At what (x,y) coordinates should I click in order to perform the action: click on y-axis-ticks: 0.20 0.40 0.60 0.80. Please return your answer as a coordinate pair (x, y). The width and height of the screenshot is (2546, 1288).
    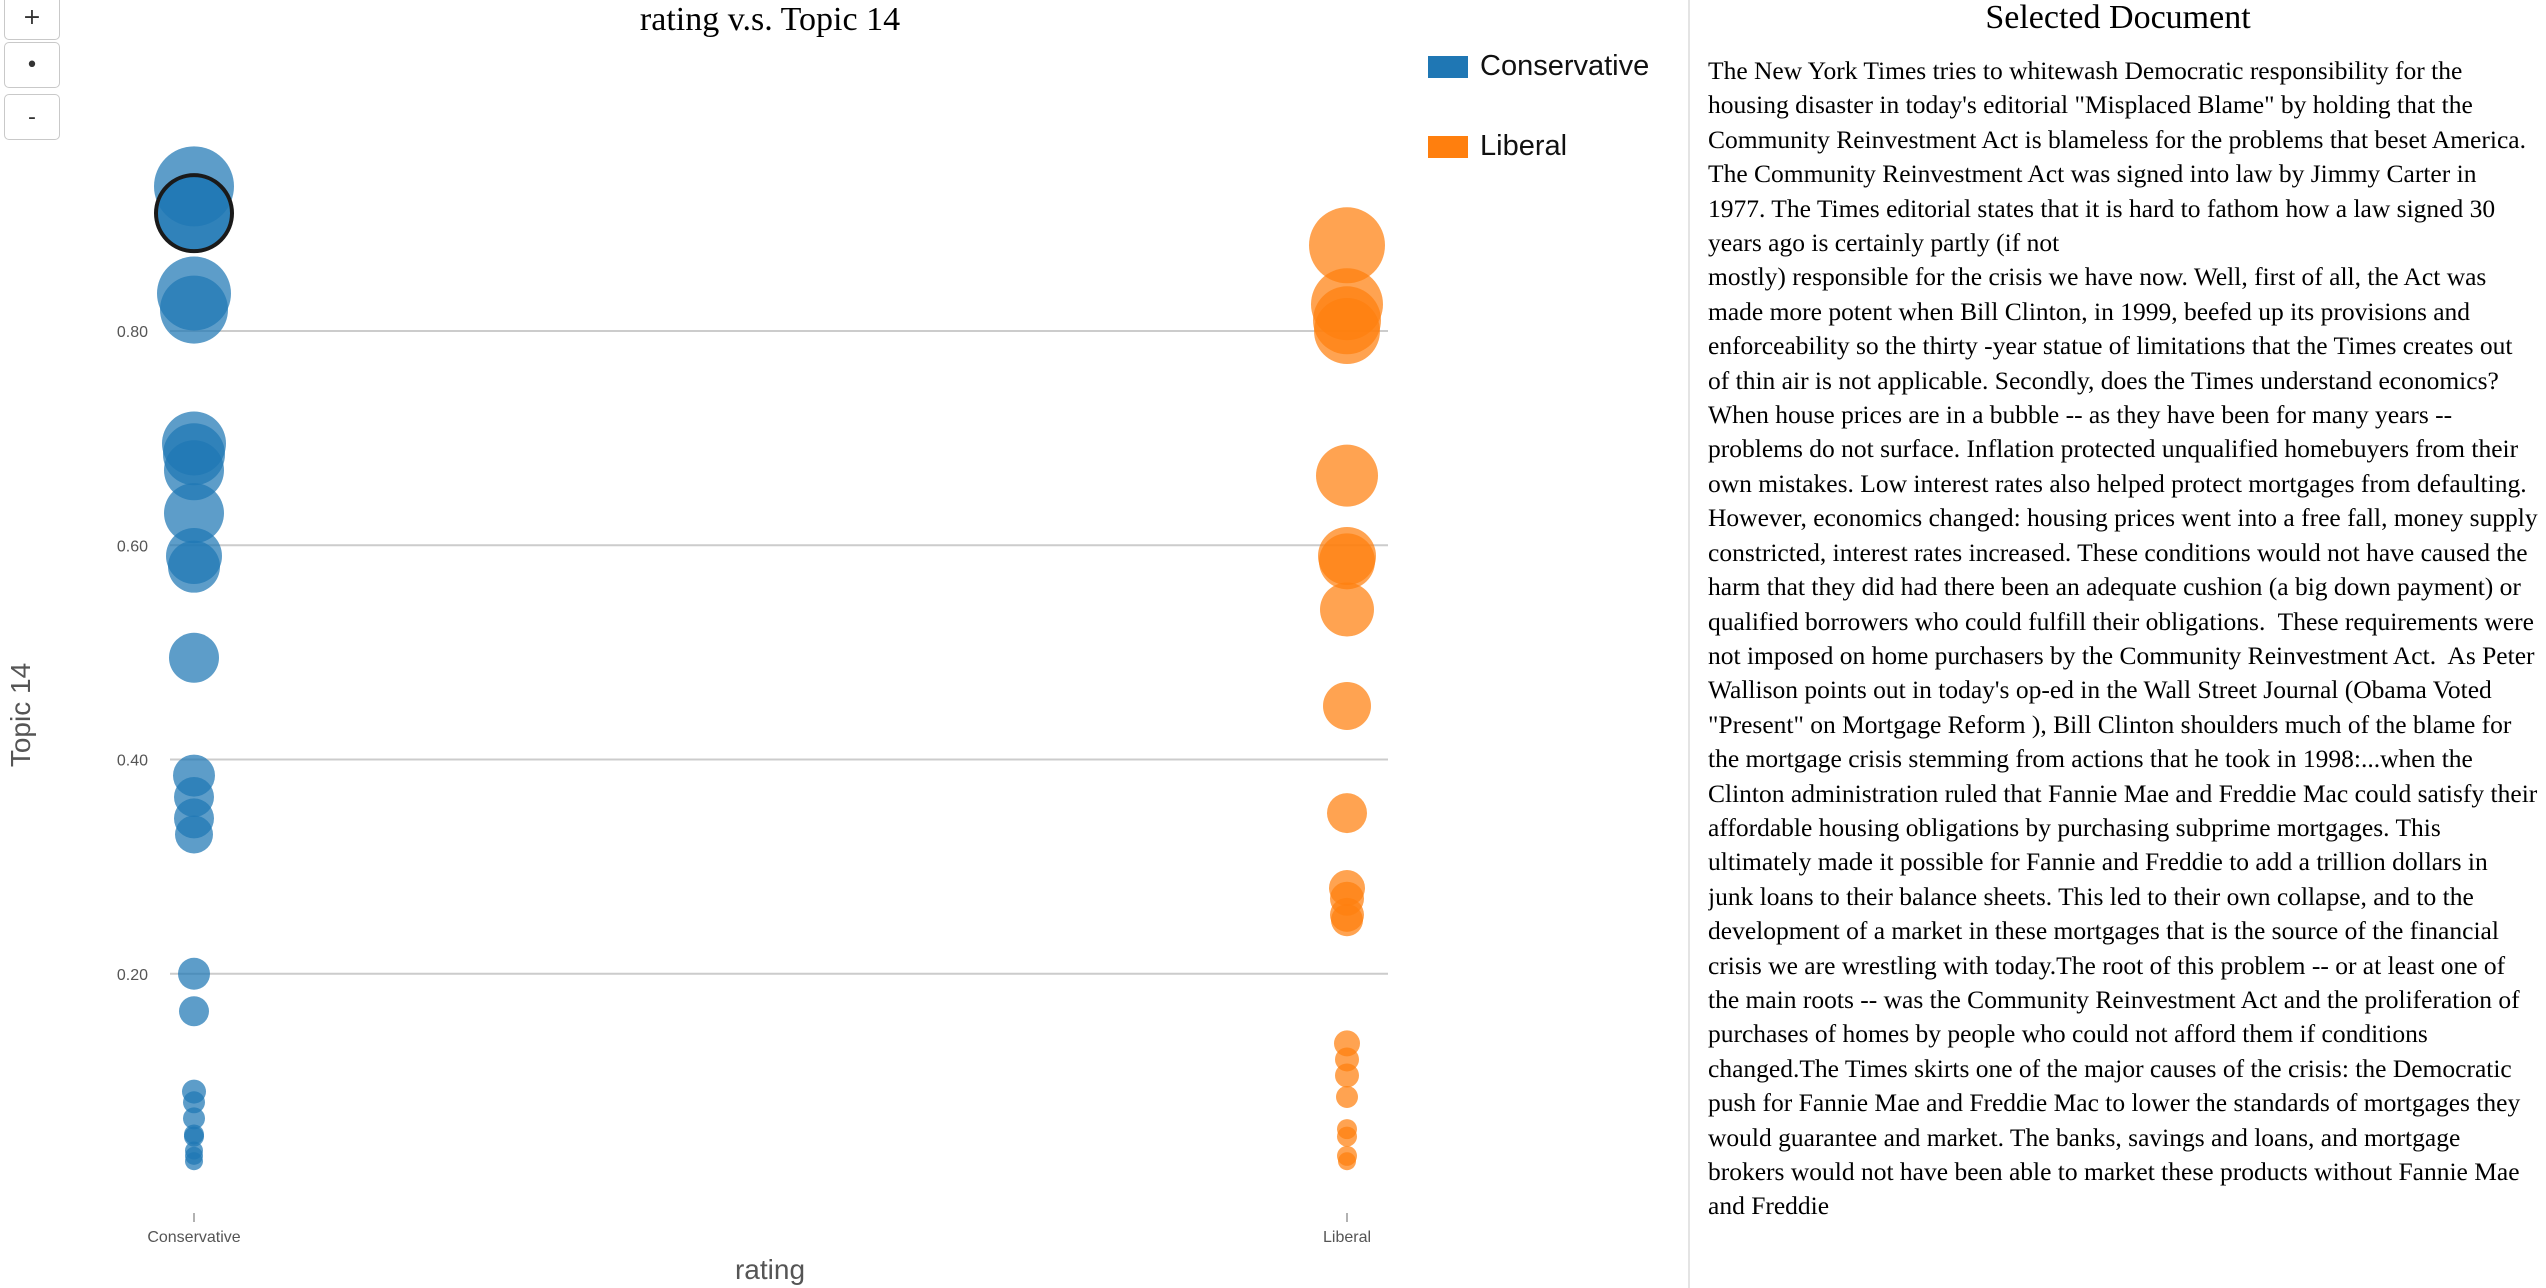
    Looking at the image, I should click on (132, 654).